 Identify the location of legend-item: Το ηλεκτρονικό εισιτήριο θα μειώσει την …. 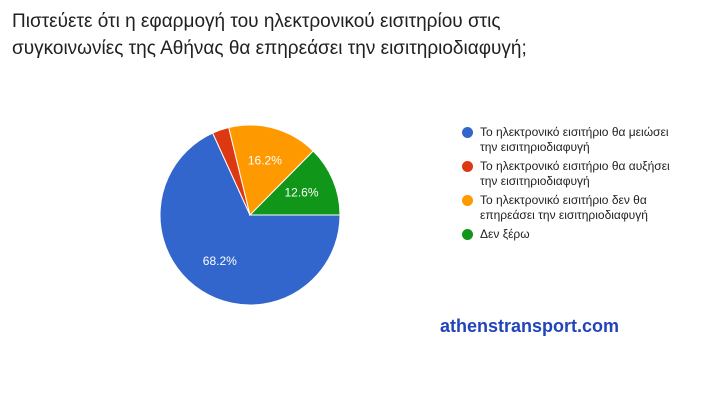
(569, 140).